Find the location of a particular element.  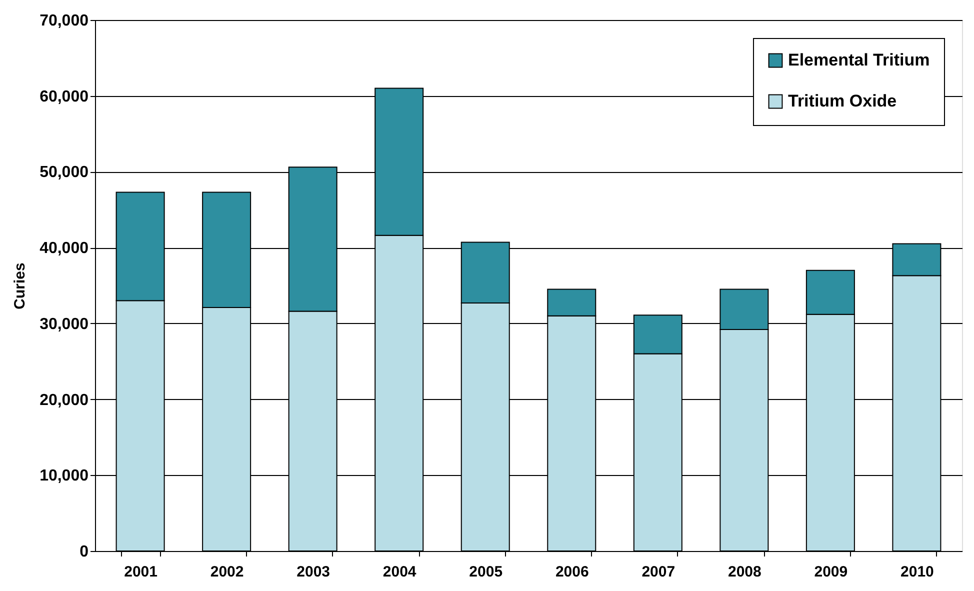

legend-label: Elemental Tritium is located at coordinates (859, 60).